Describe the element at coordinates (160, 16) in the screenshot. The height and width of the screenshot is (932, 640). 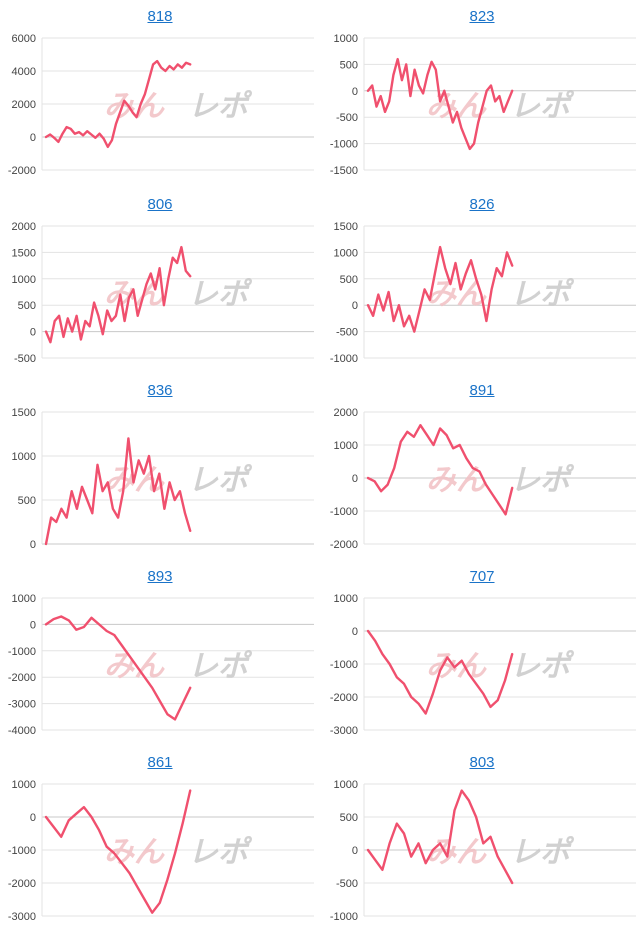
I see `chart-title-link: 818` at that location.